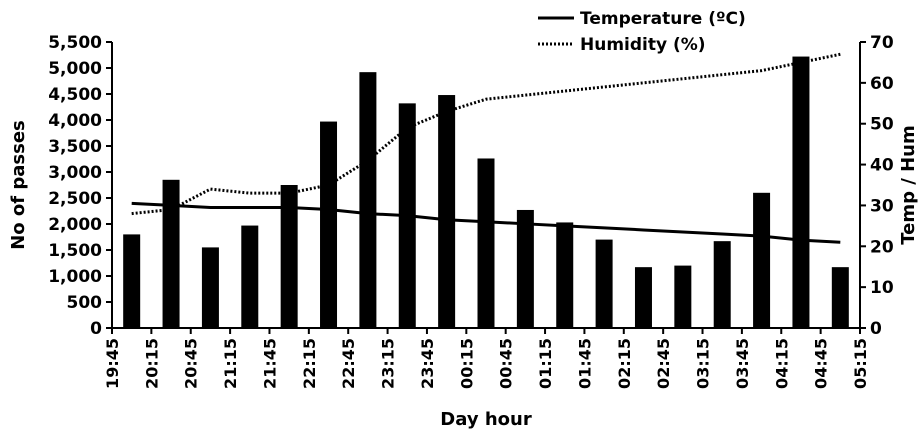 The image size is (923, 430). I want to click on x-axis-title: Day hour, so click(486, 419).